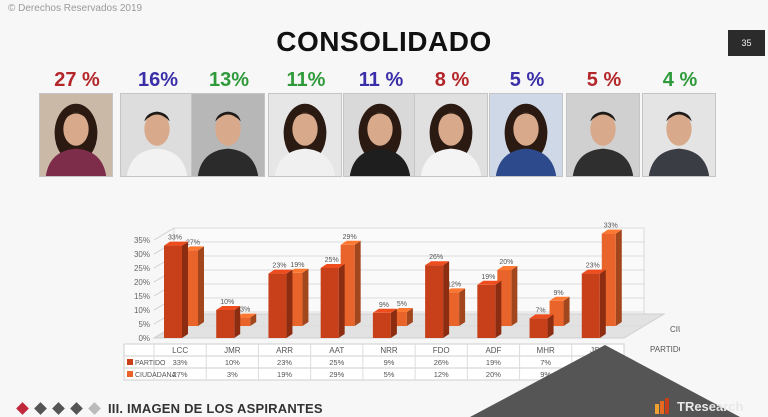  What do you see at coordinates (452, 80) in the screenshot?
I see `candidate-percentage: 8 %` at bounding box center [452, 80].